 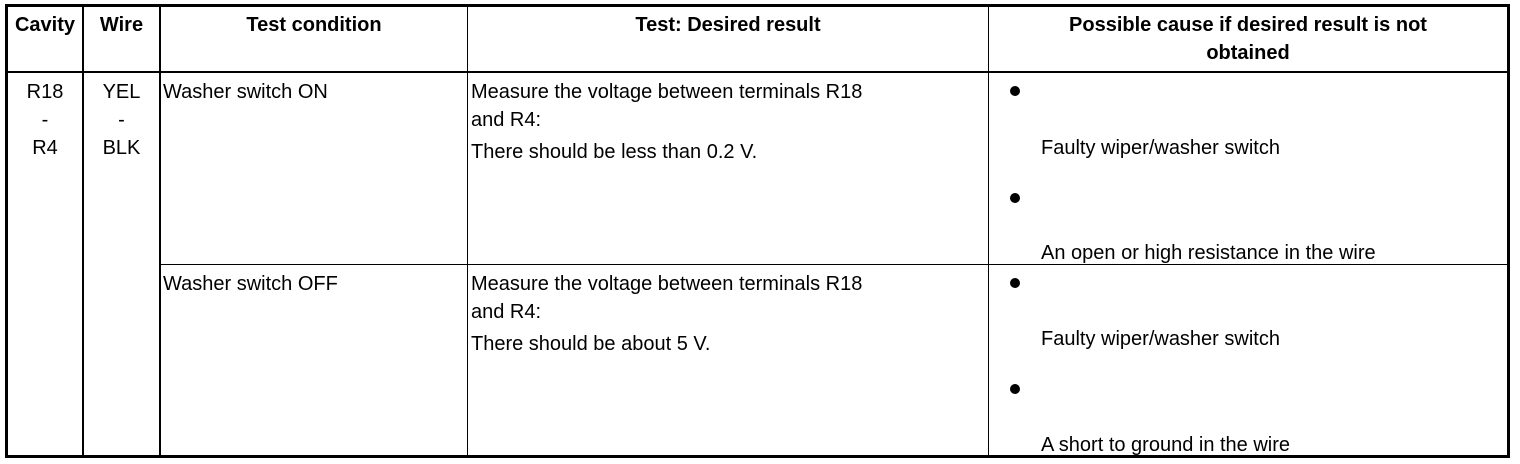 I want to click on header-possible-cause-line2: obtained, so click(x=1248, y=53).